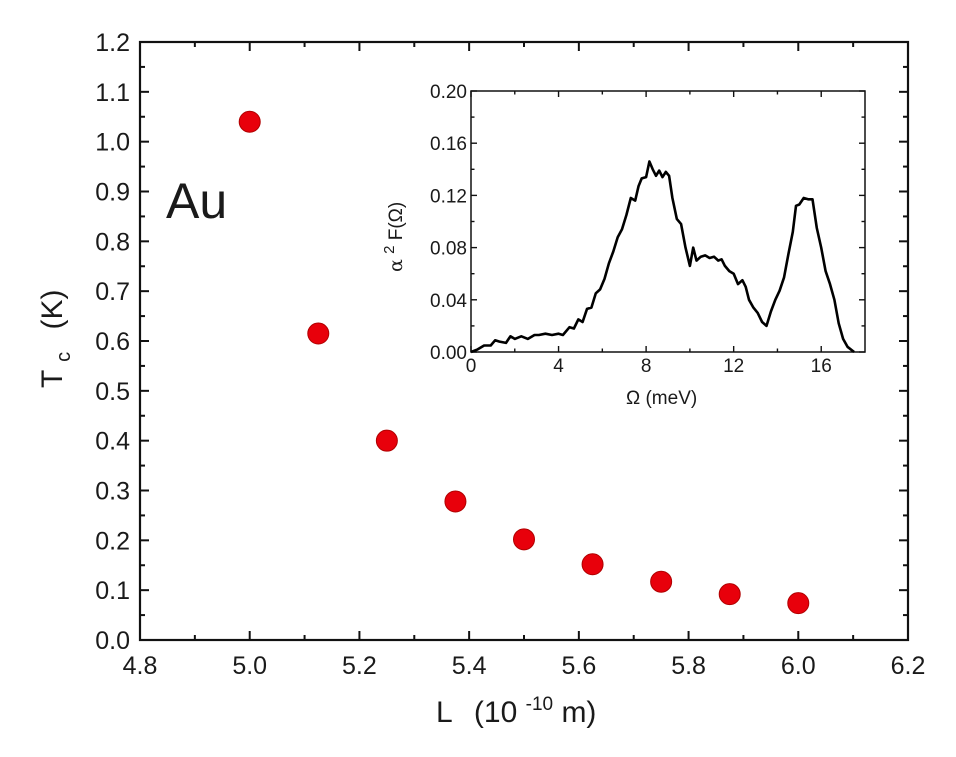  What do you see at coordinates (112, 292) in the screenshot?
I see `y-tick-label: 0.7` at bounding box center [112, 292].